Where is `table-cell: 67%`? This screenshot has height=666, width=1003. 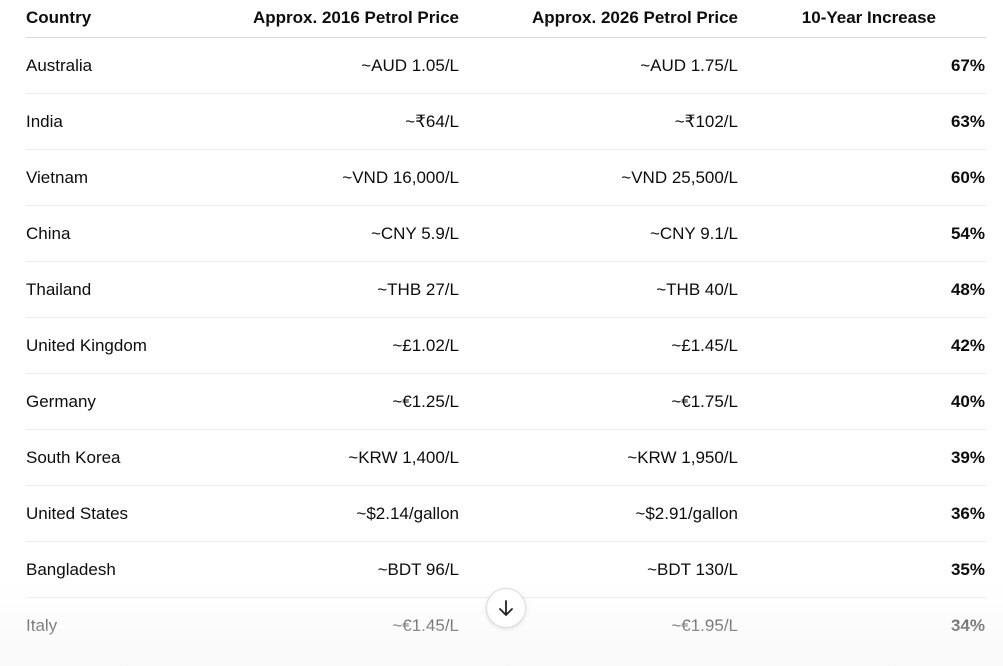
table-cell: 67% is located at coordinates (967, 65).